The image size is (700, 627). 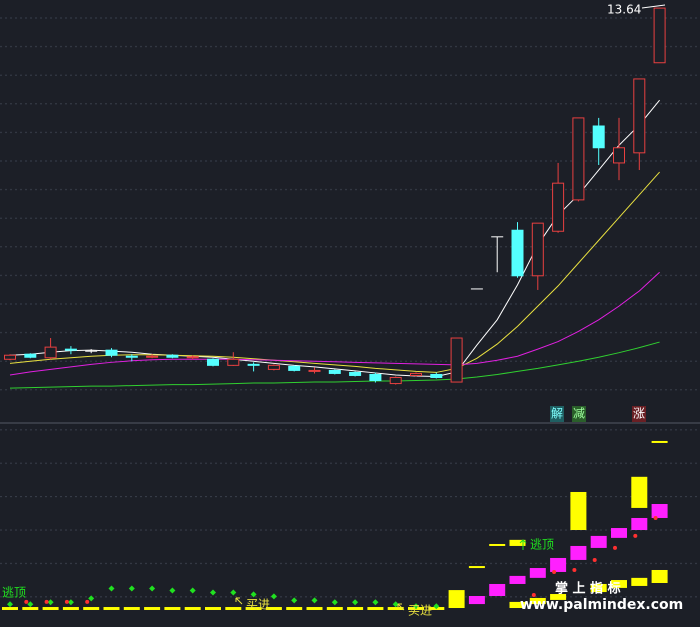 What do you see at coordinates (542, 545) in the screenshot?
I see `annotation: 逃顶` at bounding box center [542, 545].